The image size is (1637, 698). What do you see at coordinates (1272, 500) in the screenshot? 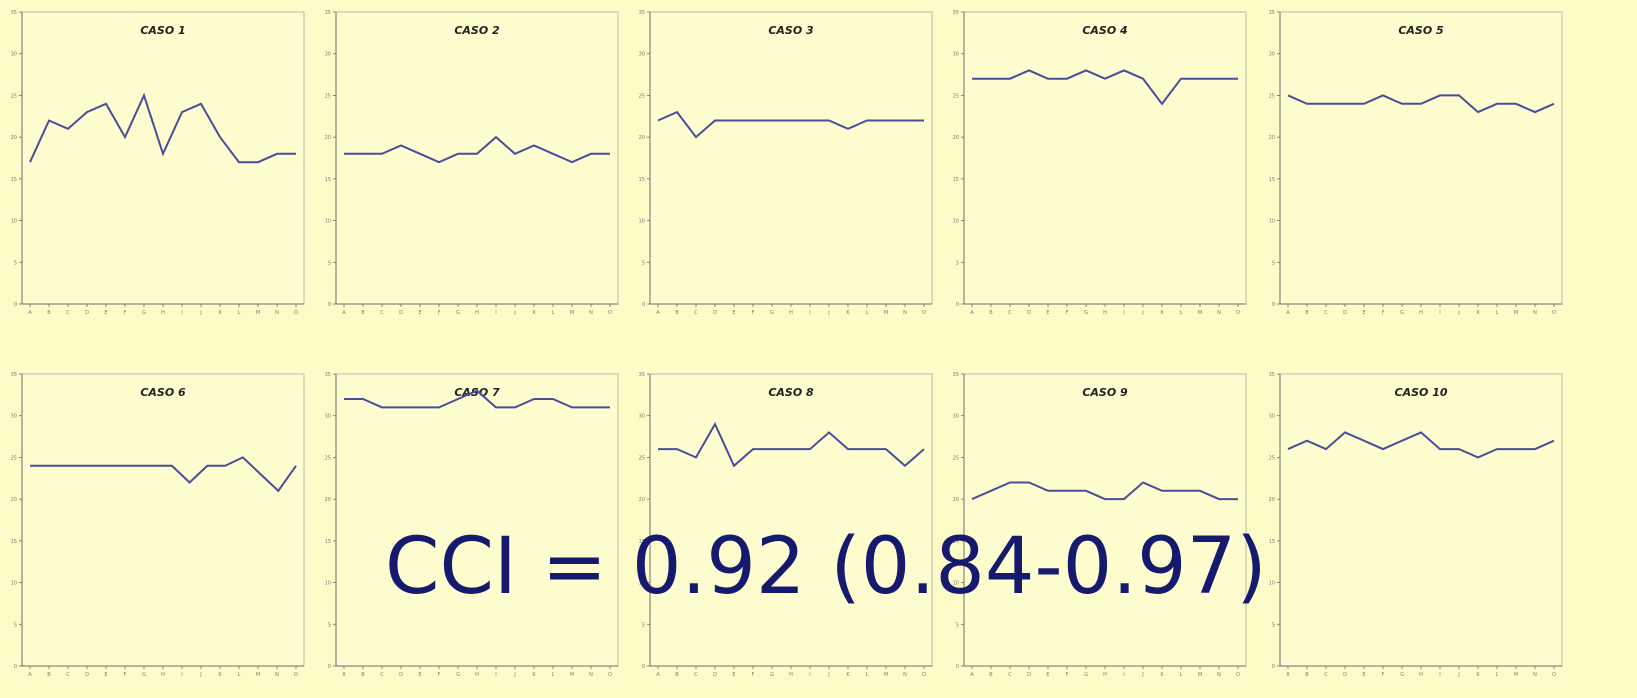
I see `y-tick-label: 20` at bounding box center [1272, 500].